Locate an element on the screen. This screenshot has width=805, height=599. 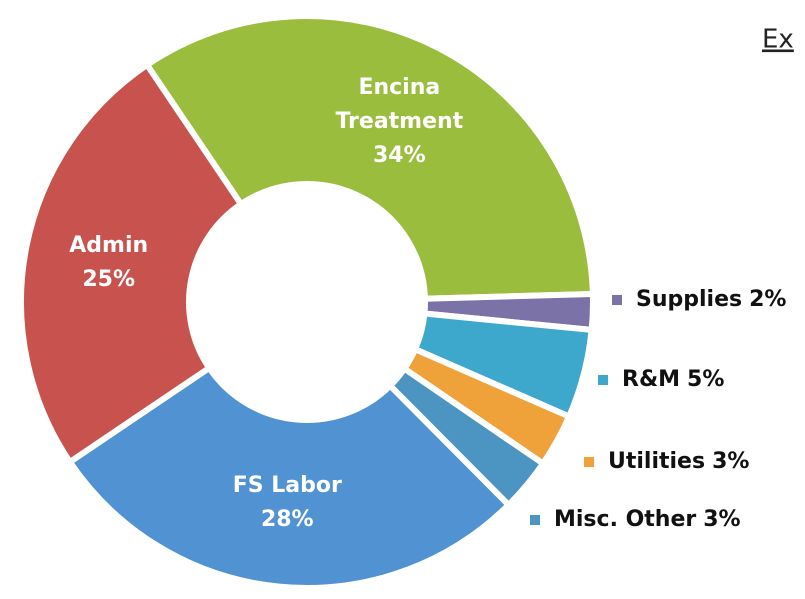
outside-label: Supplies 2% is located at coordinates (711, 299).